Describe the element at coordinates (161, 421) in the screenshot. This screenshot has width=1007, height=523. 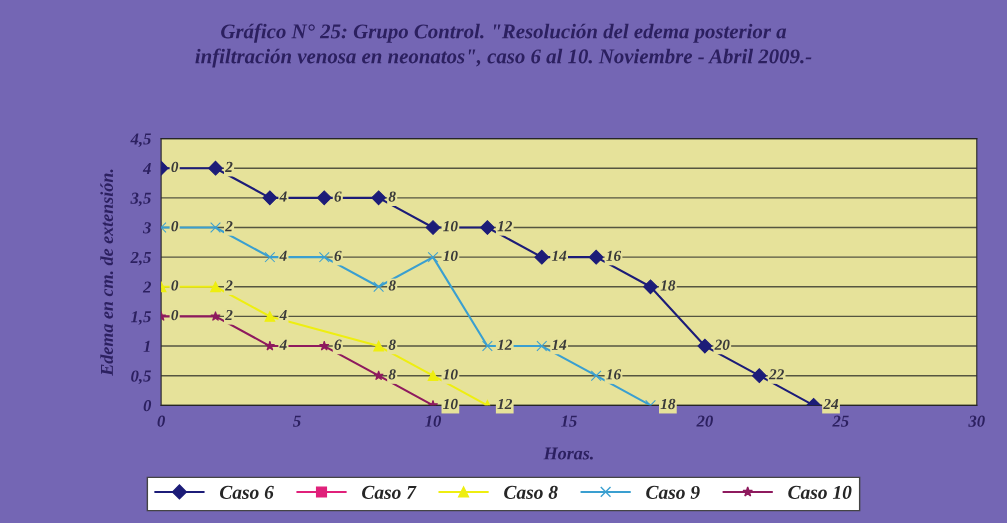
I see `x-tick-label: 0` at that location.